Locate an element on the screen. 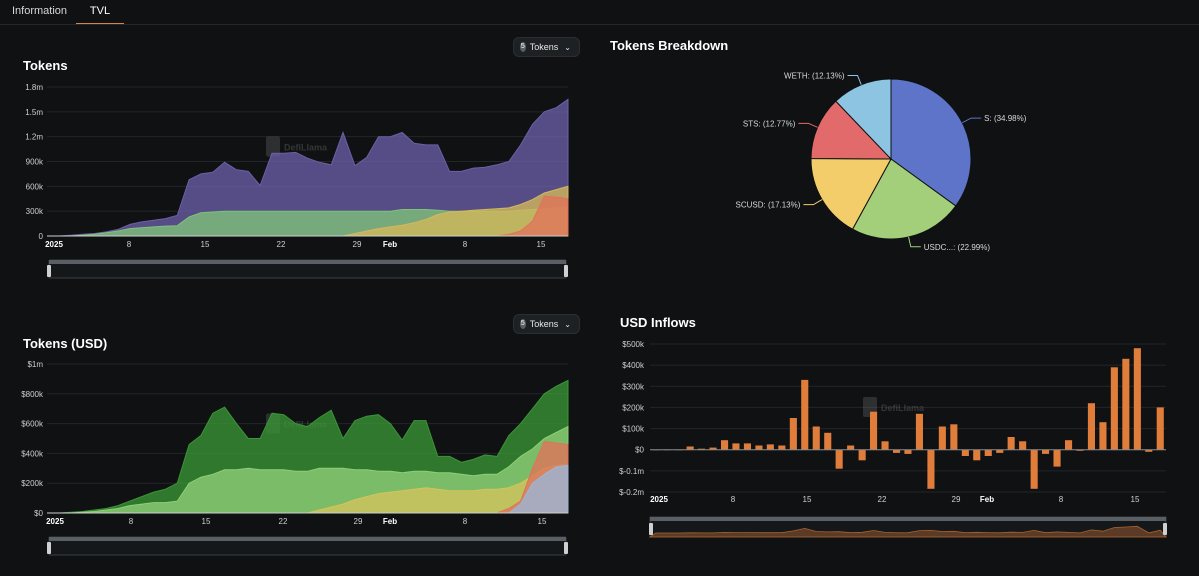 The width and height of the screenshot is (1199, 576). y-tick-label: $0 is located at coordinates (639, 450).